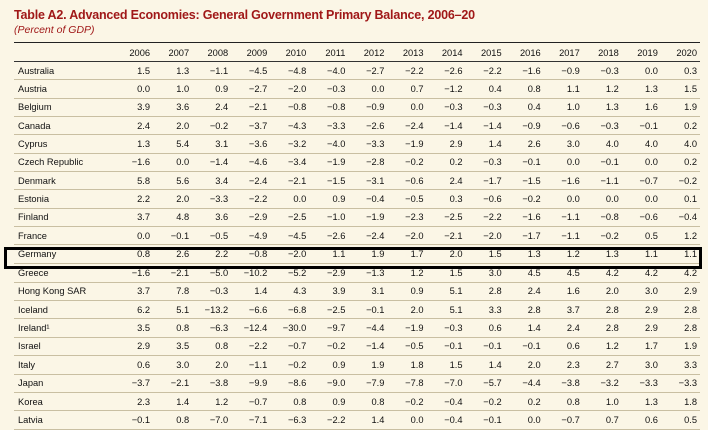 The image size is (708, 430). I want to click on value-cell: 2.3, so click(563, 365).